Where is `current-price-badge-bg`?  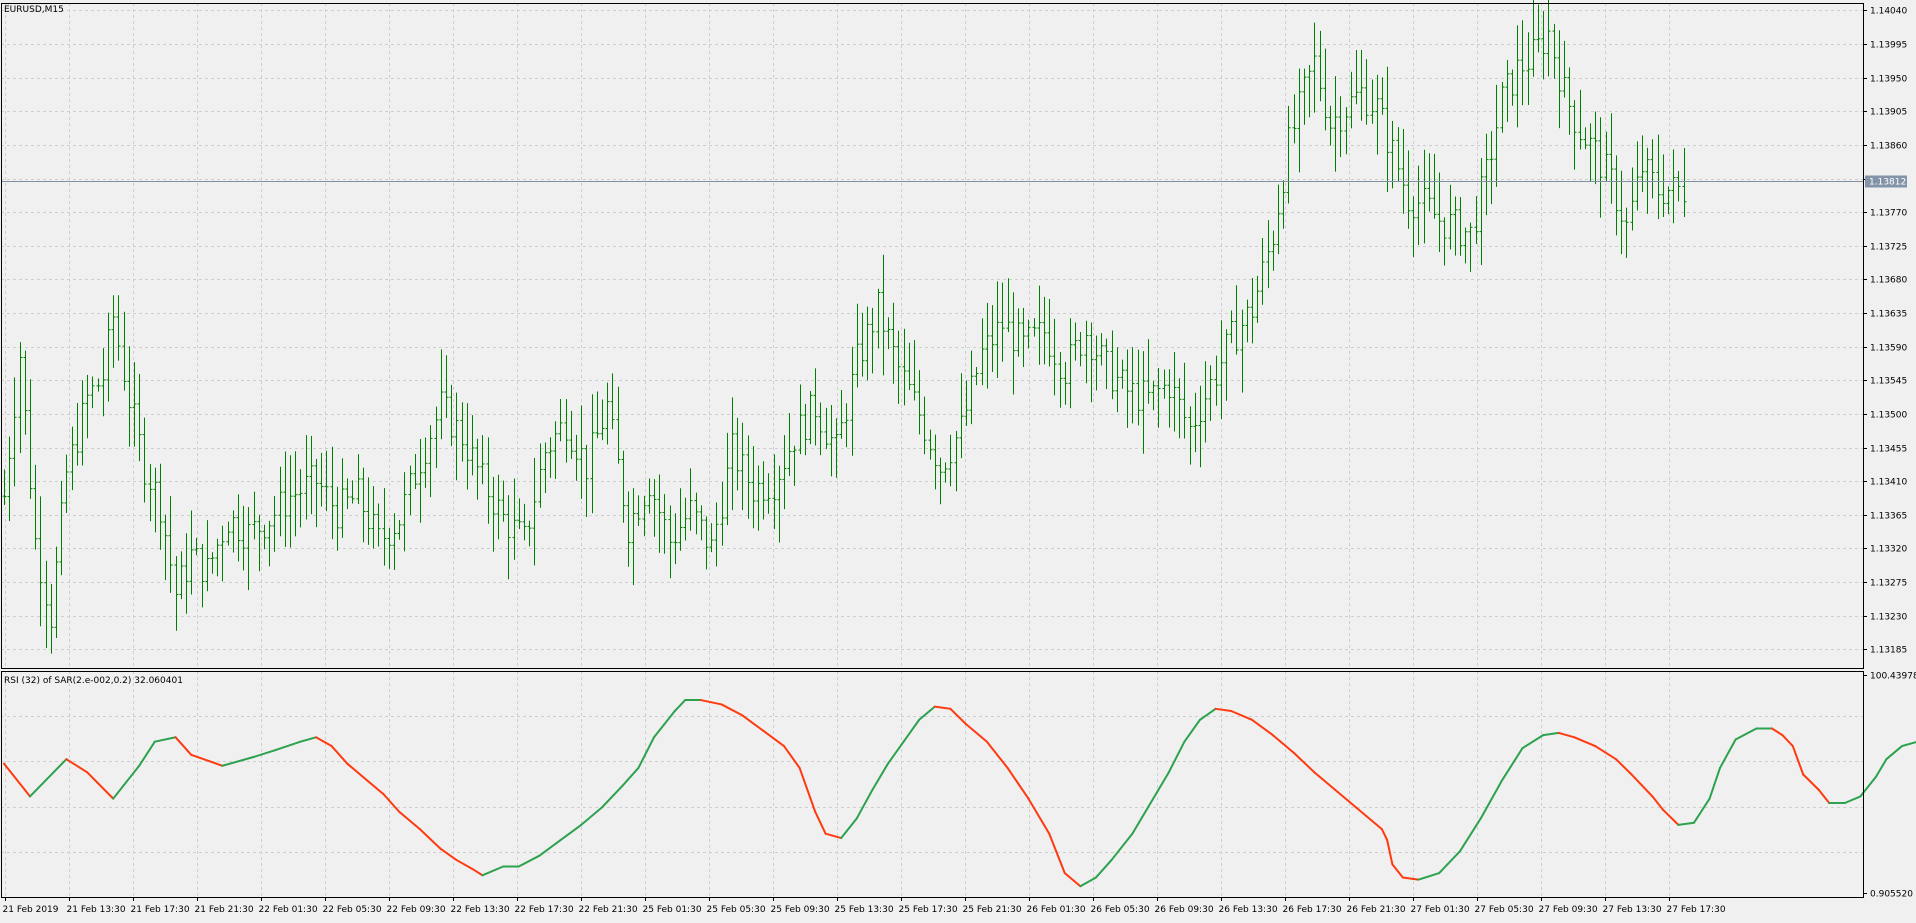
current-price-badge-bg is located at coordinates (1886, 181).